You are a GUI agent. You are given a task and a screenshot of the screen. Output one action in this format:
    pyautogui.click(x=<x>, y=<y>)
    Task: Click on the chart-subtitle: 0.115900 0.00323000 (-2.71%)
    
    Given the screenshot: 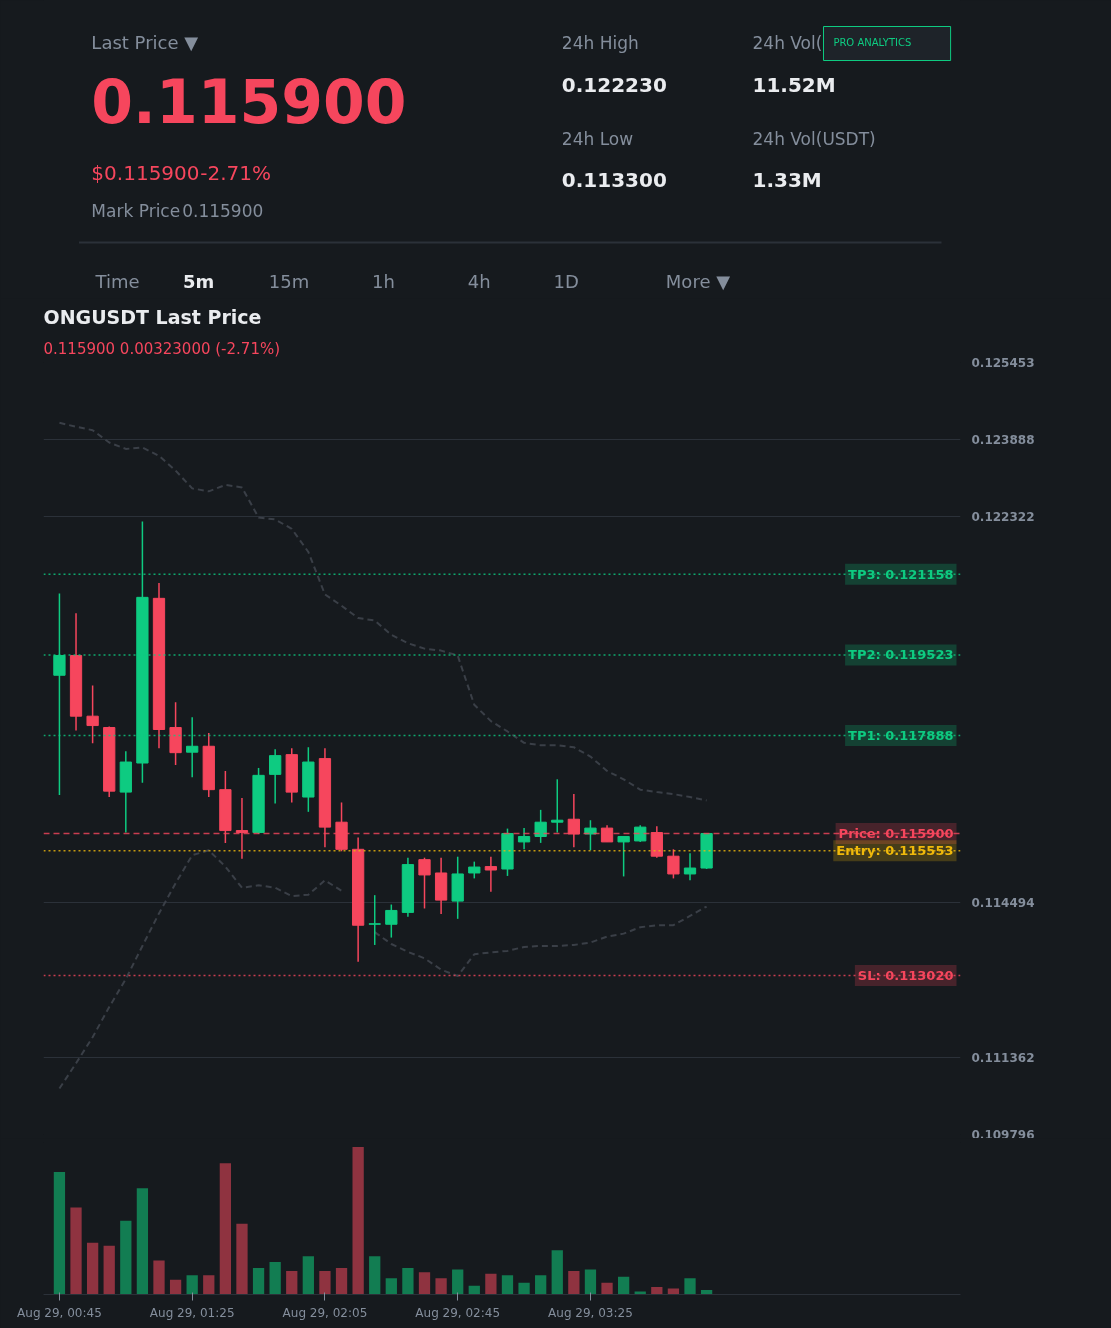 What is the action you would take?
    pyautogui.click(x=162, y=348)
    